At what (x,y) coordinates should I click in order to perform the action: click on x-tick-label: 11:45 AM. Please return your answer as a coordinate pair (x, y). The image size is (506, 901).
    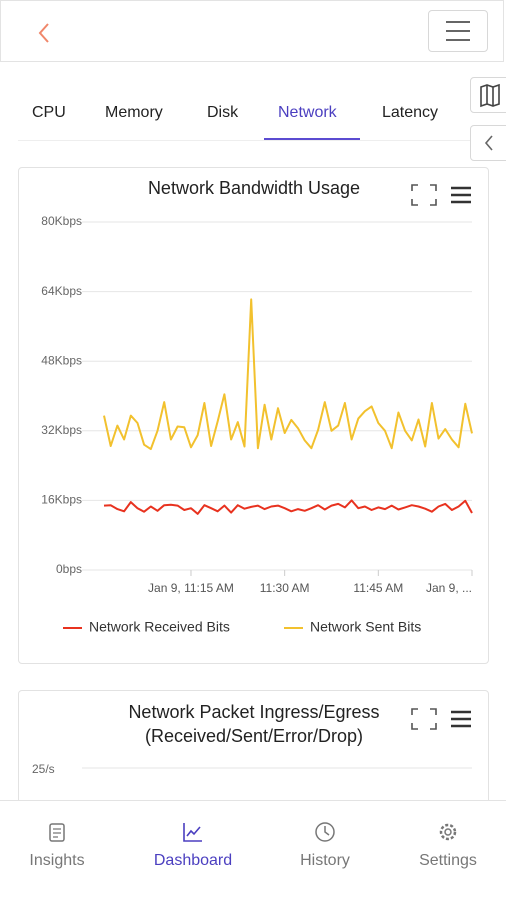
    Looking at the image, I should click on (378, 588).